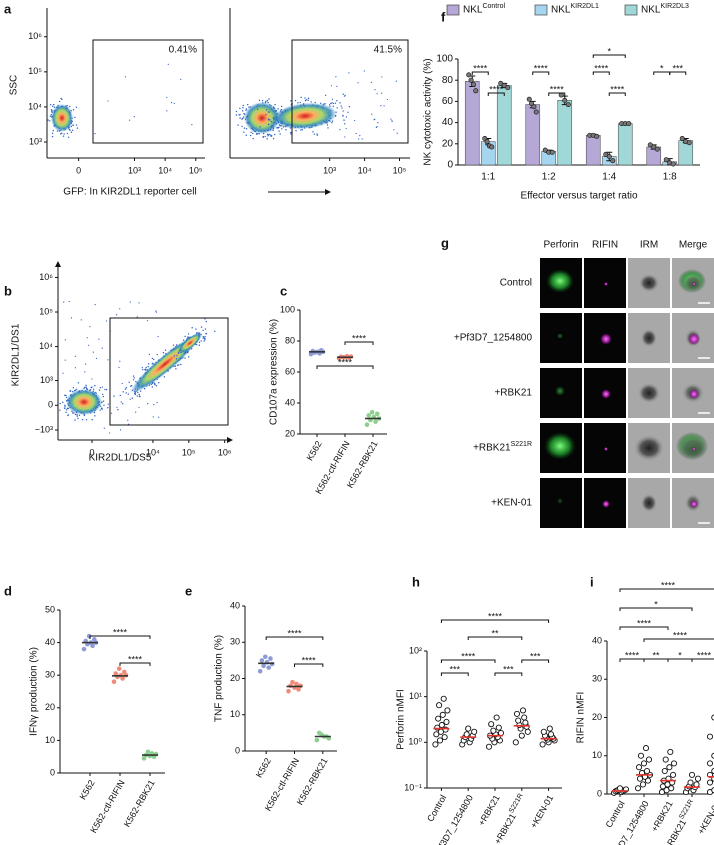 The image size is (714, 845). What do you see at coordinates (504, 125) in the screenshot?
I see `bar` at bounding box center [504, 125].